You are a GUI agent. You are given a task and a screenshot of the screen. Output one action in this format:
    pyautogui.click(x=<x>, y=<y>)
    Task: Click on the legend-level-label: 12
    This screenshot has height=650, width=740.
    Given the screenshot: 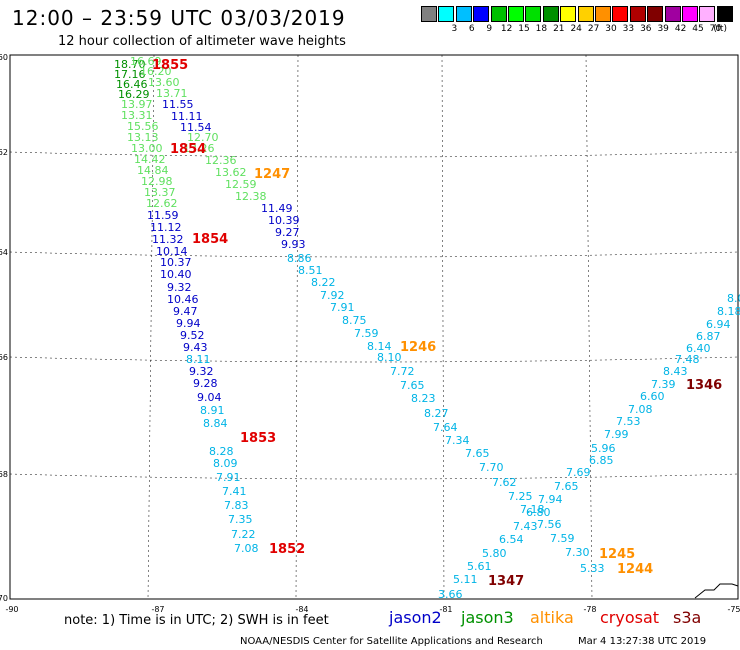 What is the action you would take?
    pyautogui.click(x=506, y=29)
    